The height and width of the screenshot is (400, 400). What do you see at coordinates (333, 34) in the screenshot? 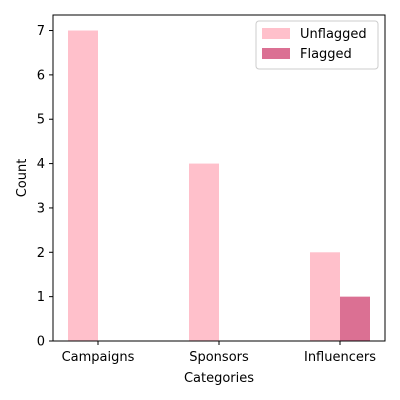
I see `legend-label-unflagged: Unflagged` at bounding box center [333, 34].